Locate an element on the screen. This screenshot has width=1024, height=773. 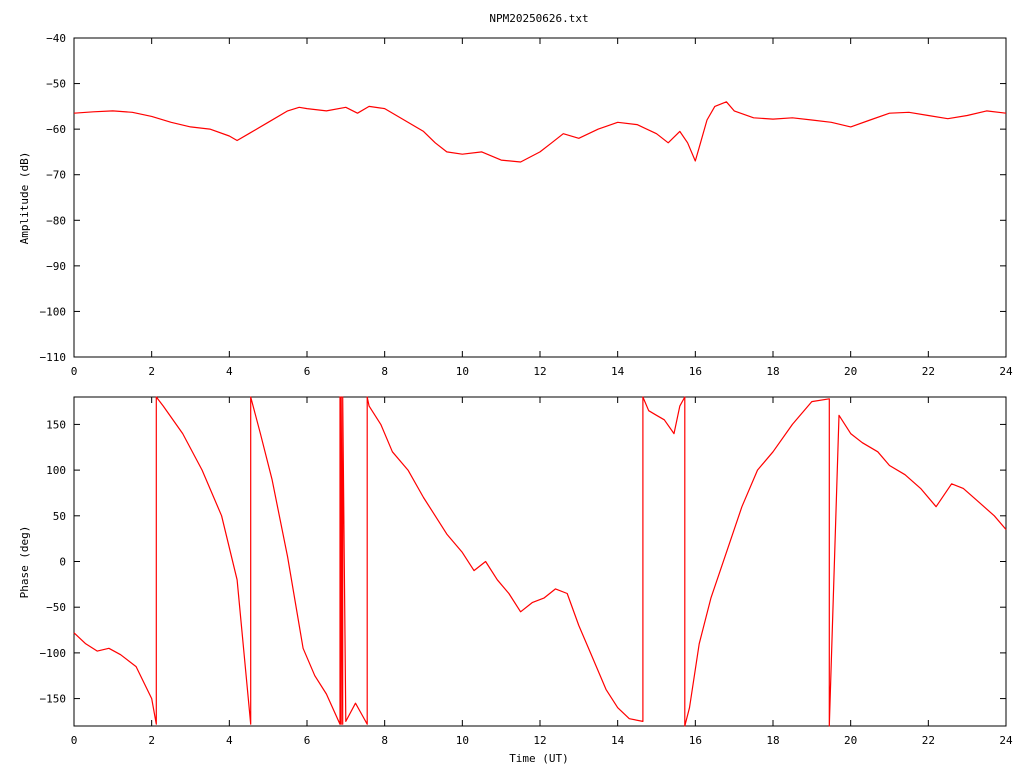
amplitude-y-tick-label: −40 is located at coordinates (56, 38).